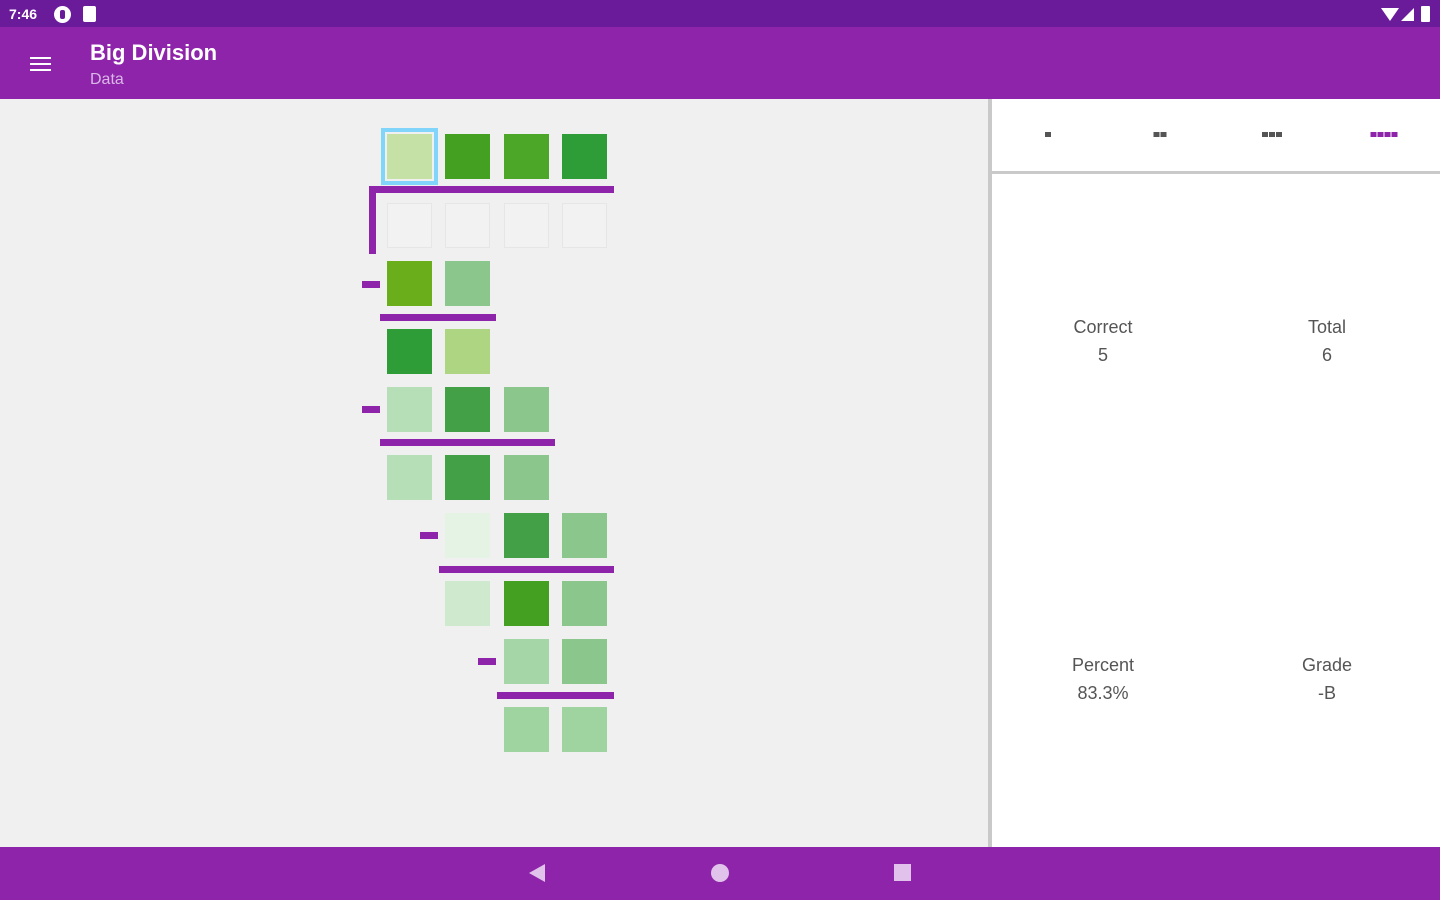  Describe the element at coordinates (1102, 355) in the screenshot. I see `stat-correct-value: 5` at that location.